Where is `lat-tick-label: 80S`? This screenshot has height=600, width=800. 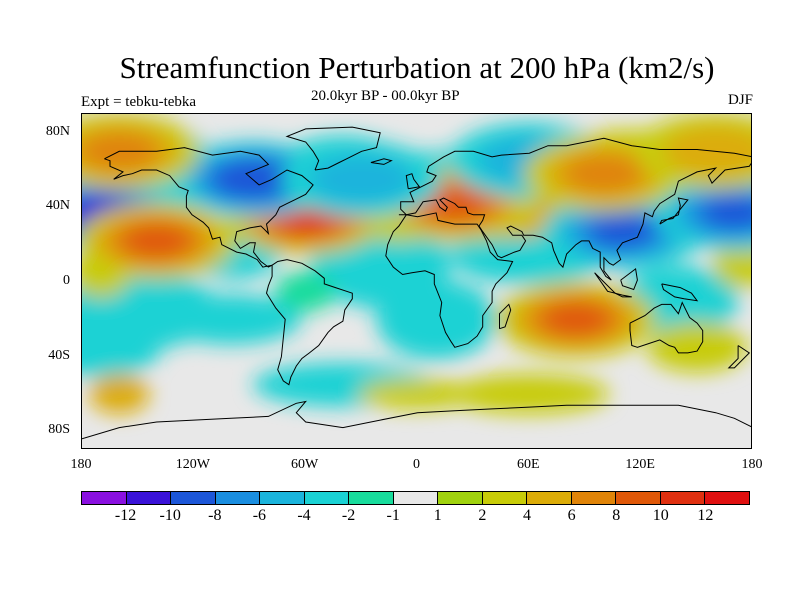
lat-tick-label: 80S is located at coordinates (59, 430).